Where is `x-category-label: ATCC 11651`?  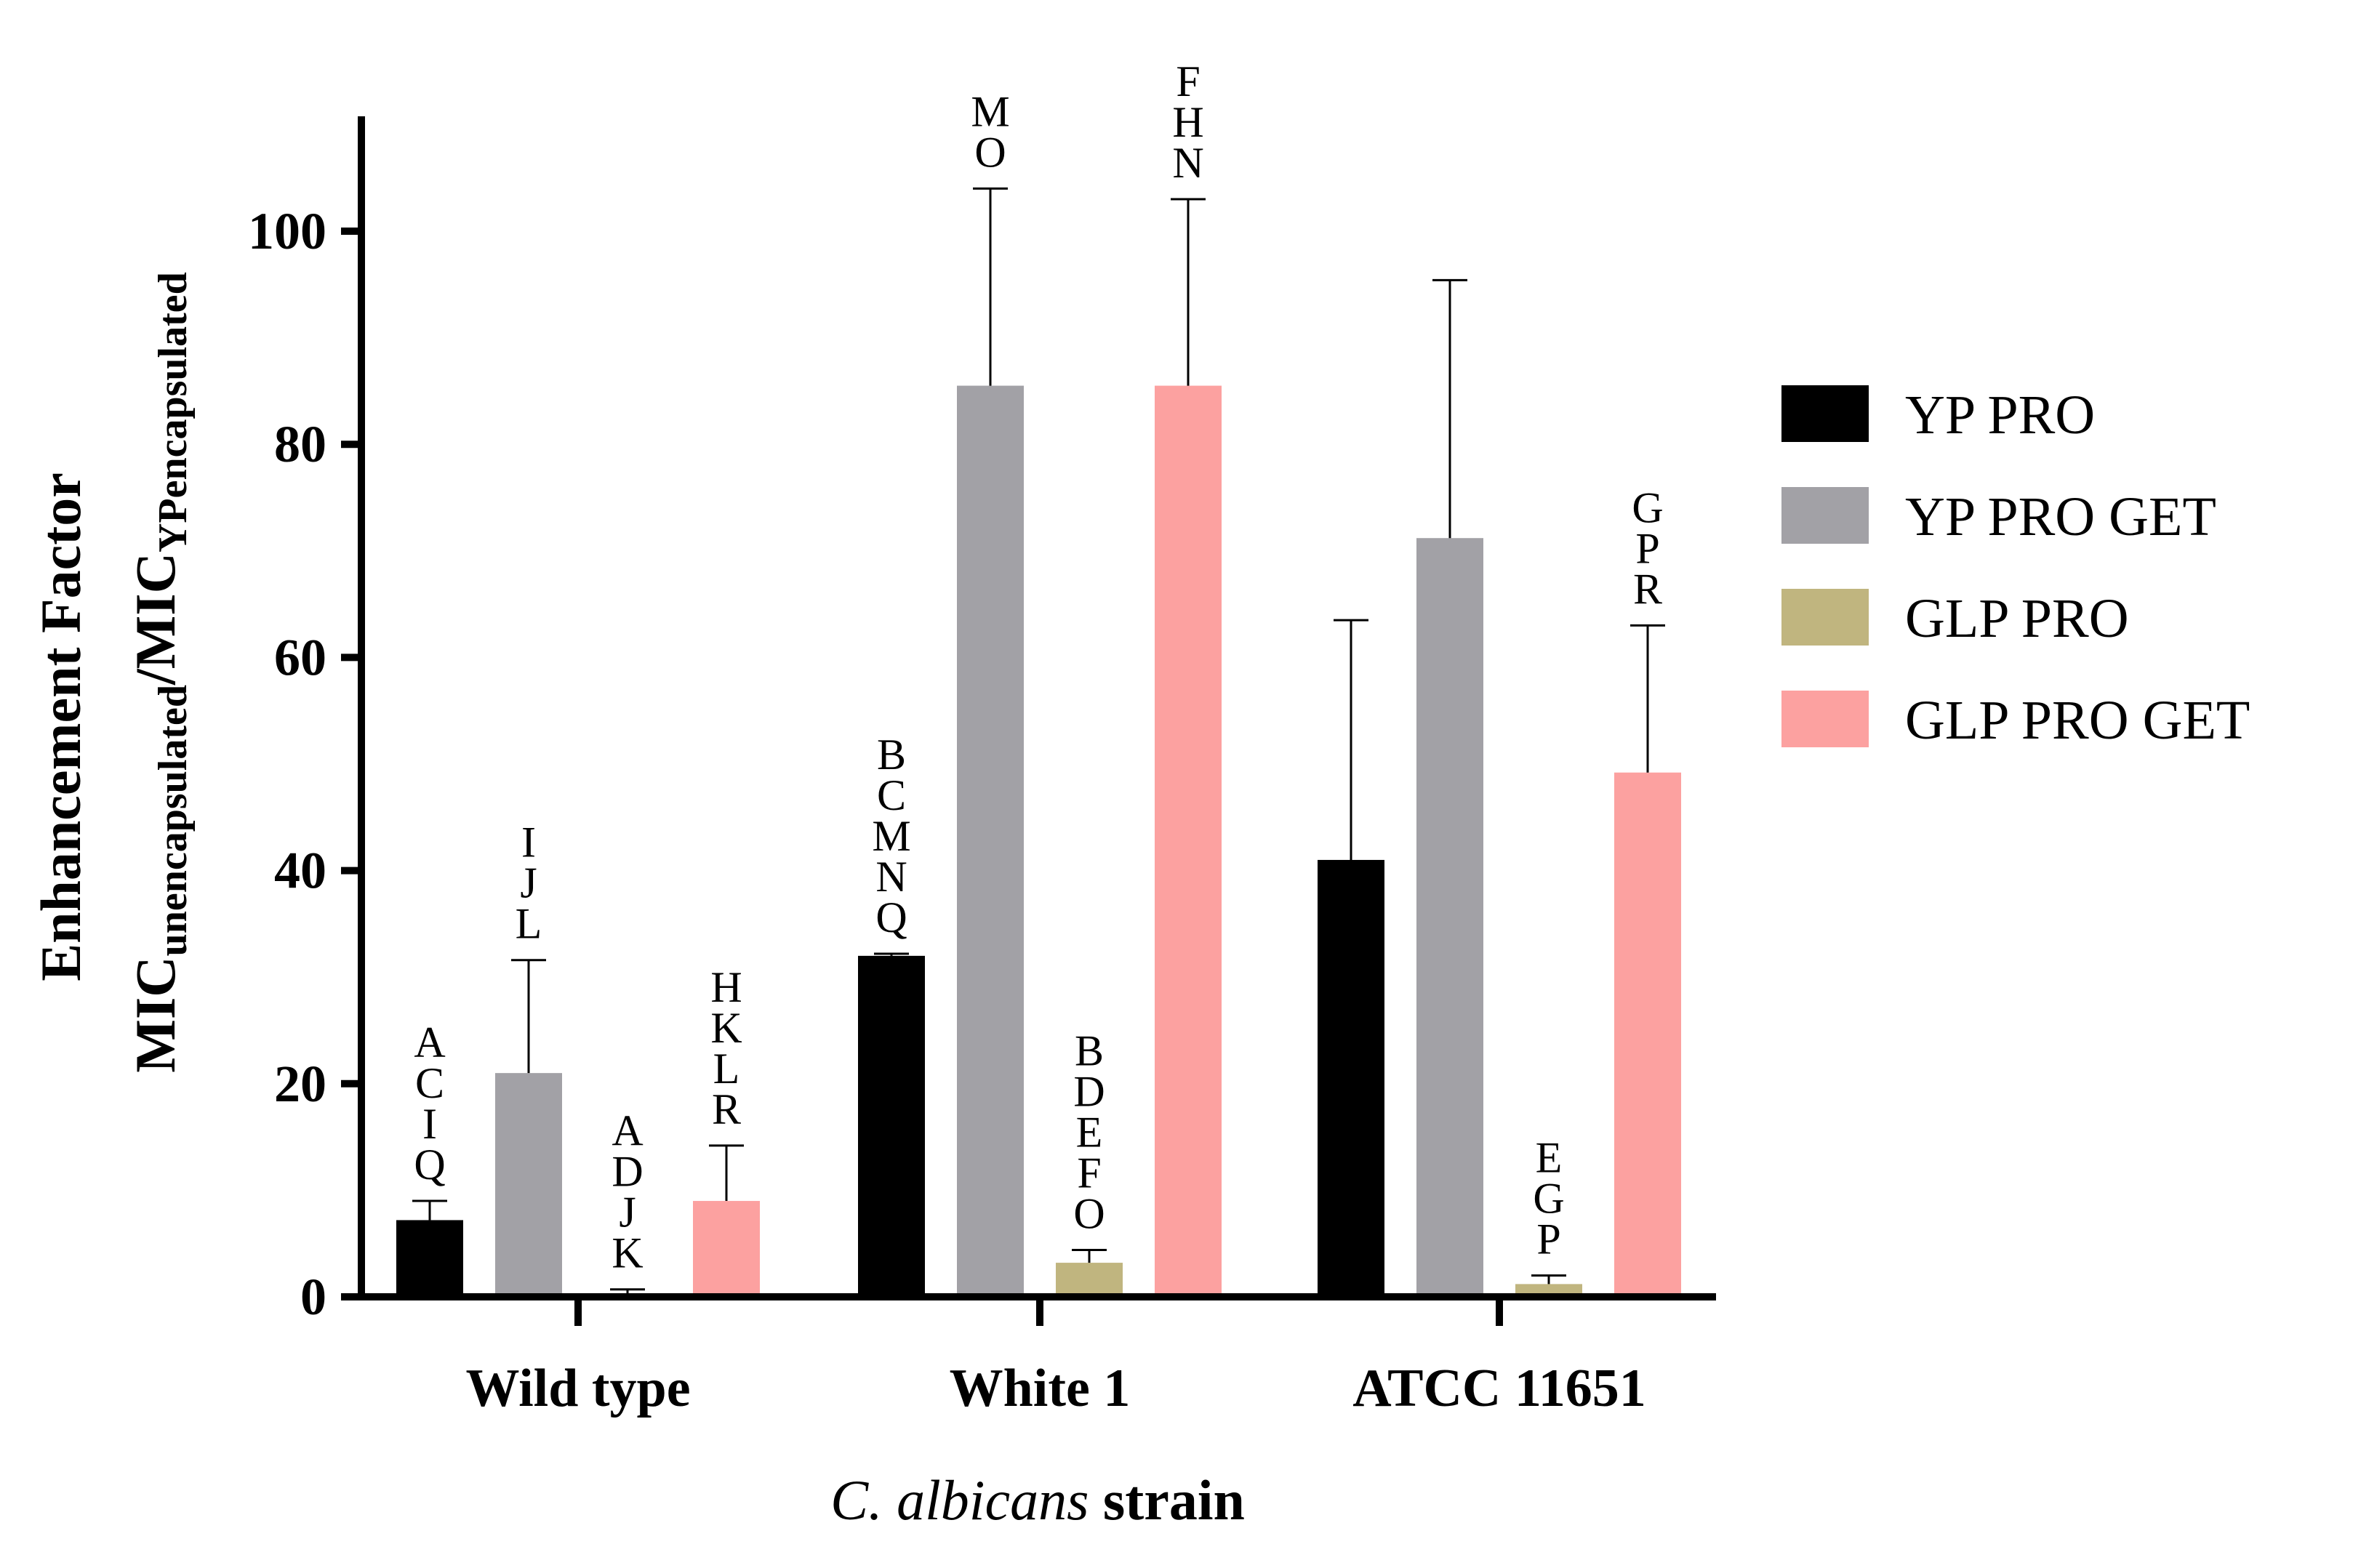 x-category-label: ATCC 11651 is located at coordinates (1499, 1388).